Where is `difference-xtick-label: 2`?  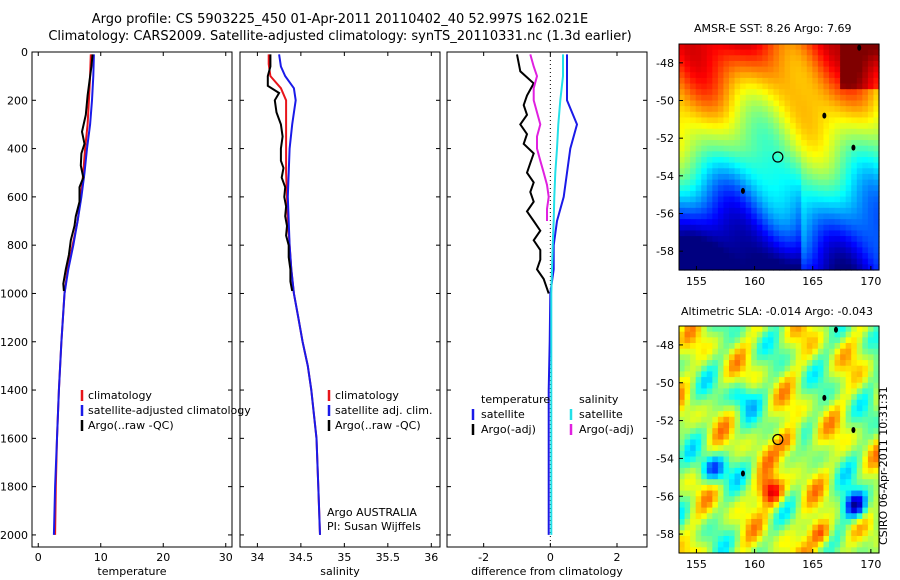
difference-xtick-label: 2 is located at coordinates (617, 557).